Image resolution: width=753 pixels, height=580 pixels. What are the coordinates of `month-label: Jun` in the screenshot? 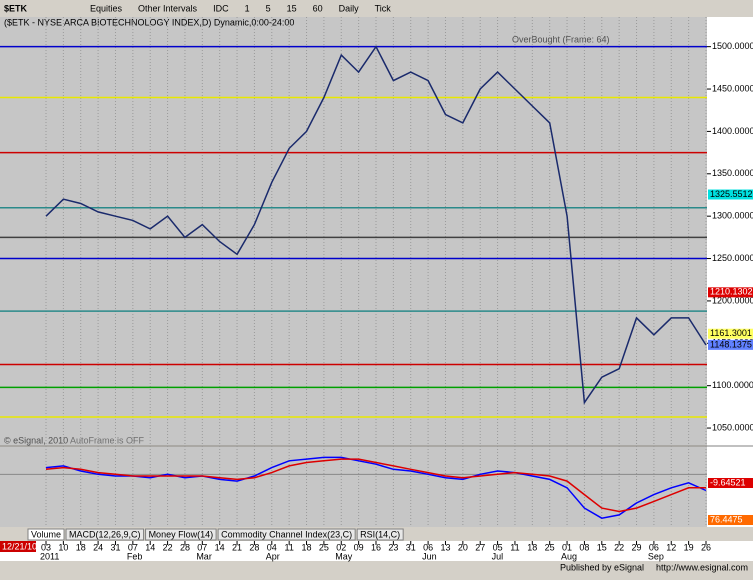 It's located at (429, 556).